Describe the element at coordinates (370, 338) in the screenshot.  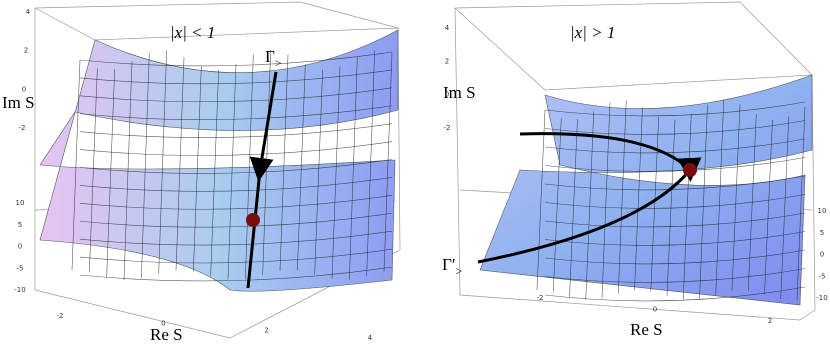
I see `bottom-tick-label: 4` at that location.